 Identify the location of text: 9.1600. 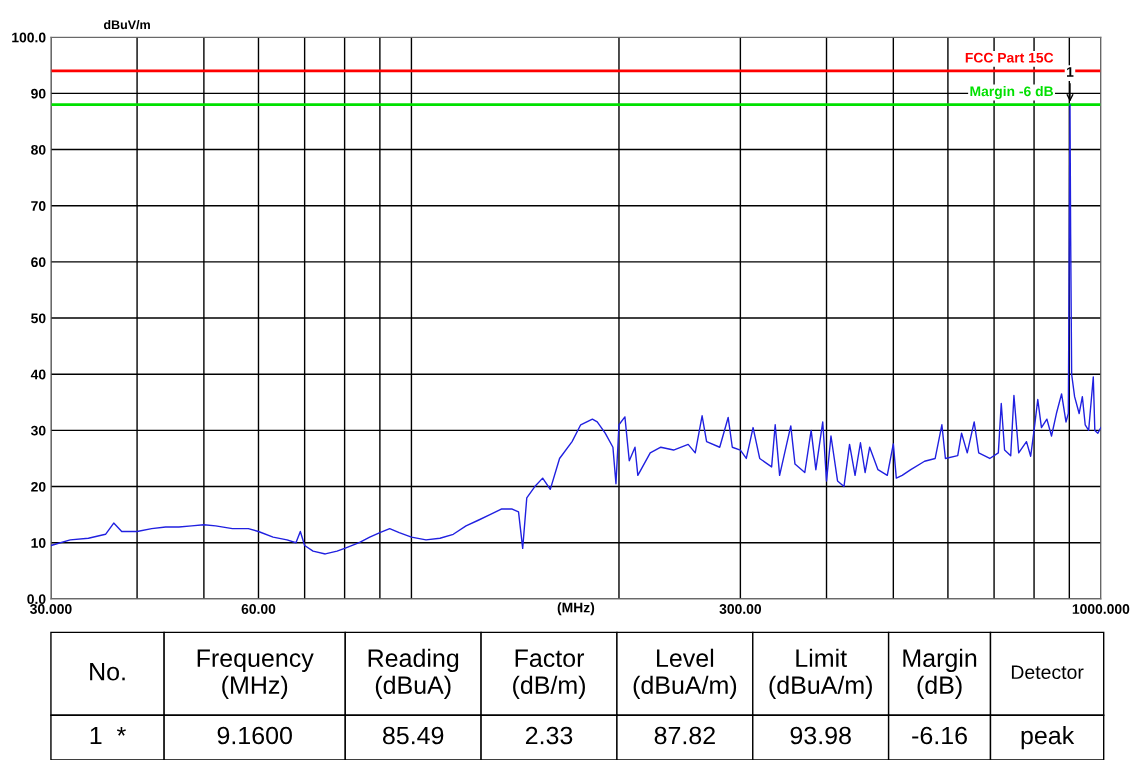
(254, 735).